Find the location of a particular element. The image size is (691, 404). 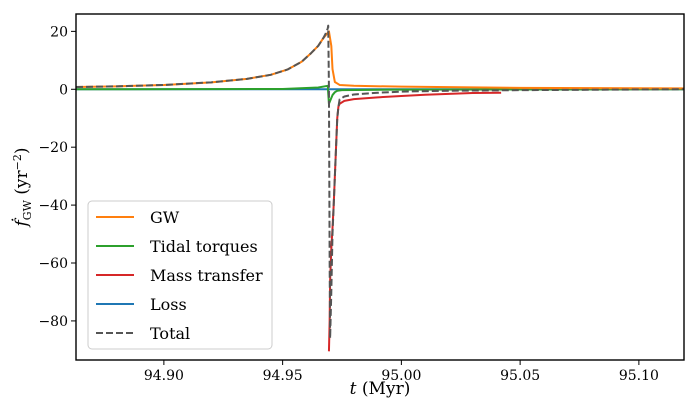

legend-label-total: Total is located at coordinates (170, 333).